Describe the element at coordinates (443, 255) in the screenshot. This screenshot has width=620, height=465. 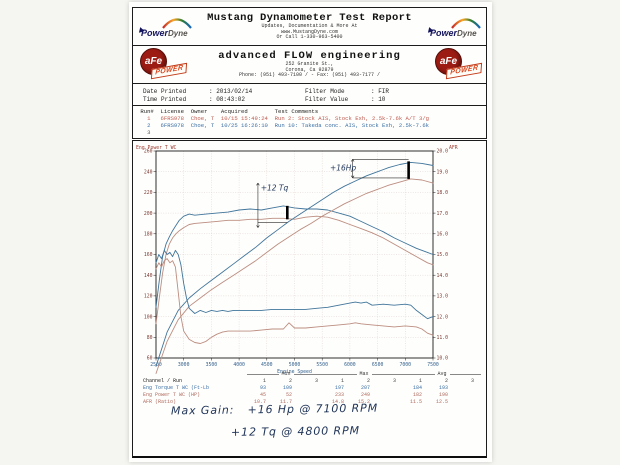
I see `y-axis-right-tick-label: 15.0` at that location.